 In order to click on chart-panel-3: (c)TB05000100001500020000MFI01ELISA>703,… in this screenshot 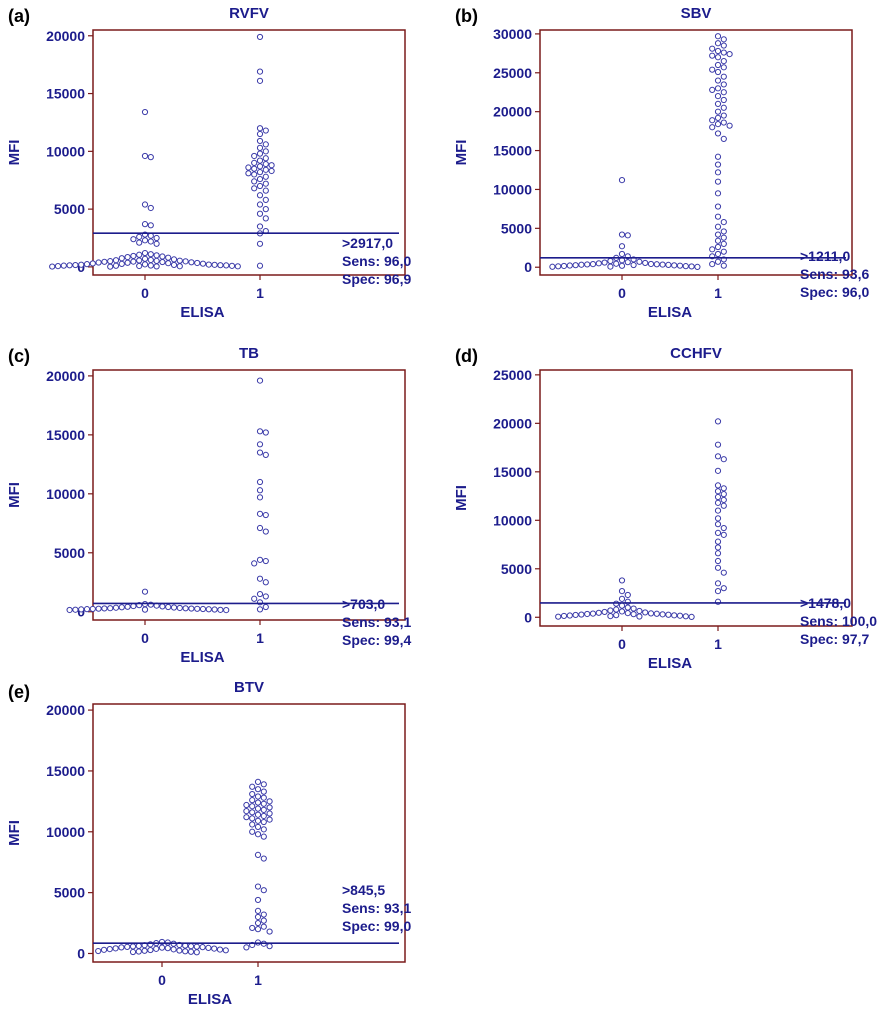, I will do `click(208, 505)`.